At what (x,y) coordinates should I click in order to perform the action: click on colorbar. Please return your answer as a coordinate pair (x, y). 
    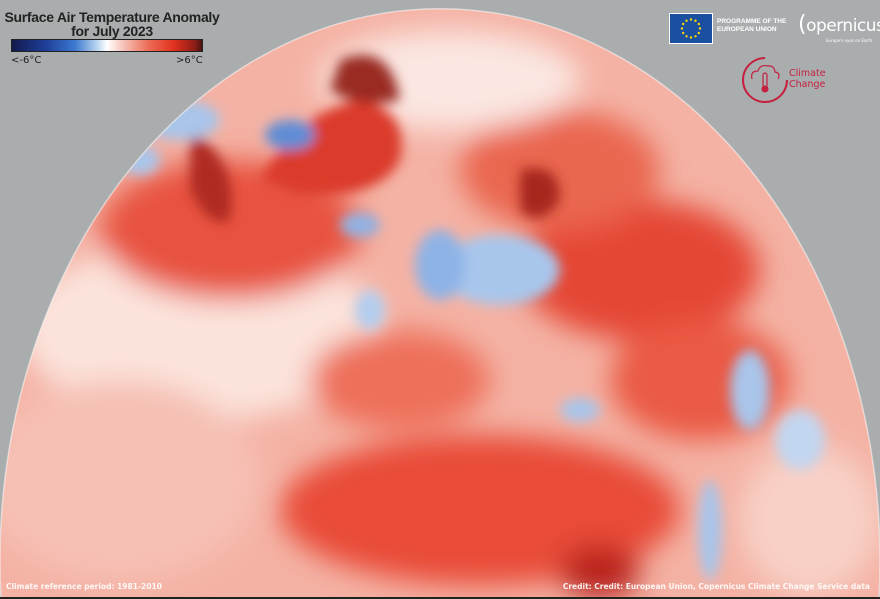
    Looking at the image, I should click on (107, 45).